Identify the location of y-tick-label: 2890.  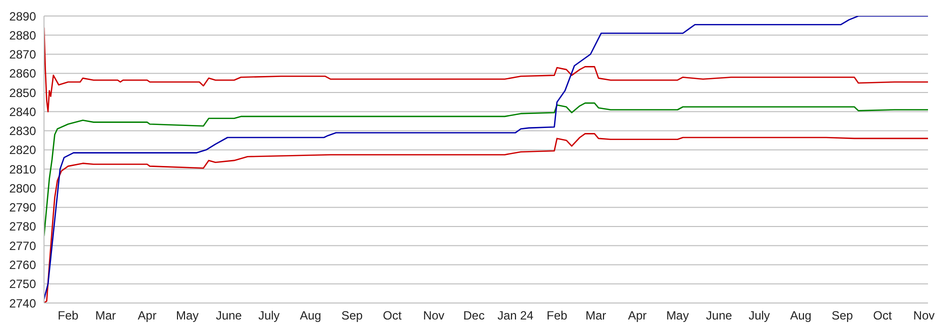
(22, 16).